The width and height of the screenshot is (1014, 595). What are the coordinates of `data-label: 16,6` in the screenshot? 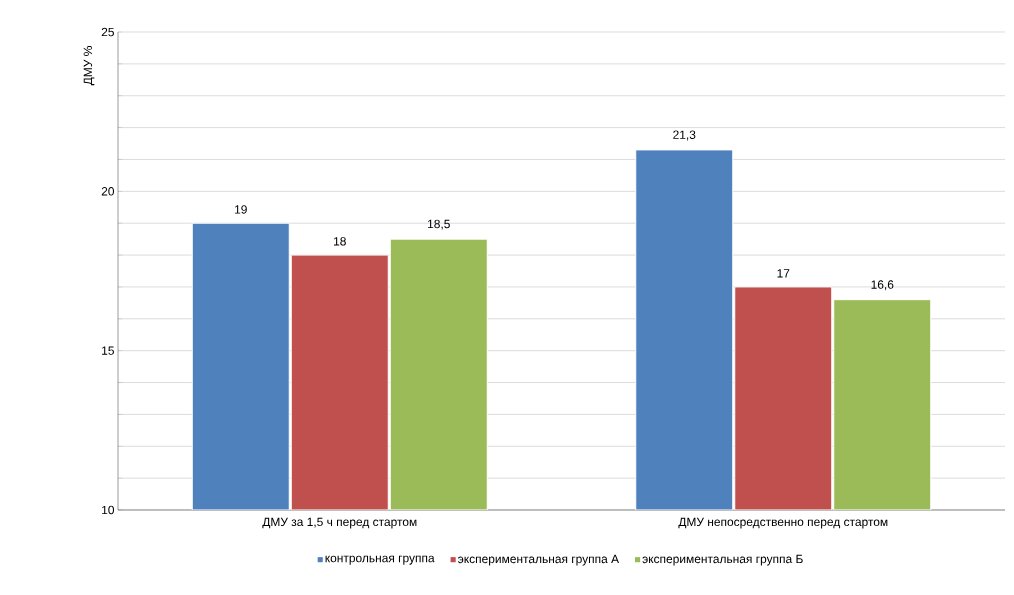 It's located at (882, 285).